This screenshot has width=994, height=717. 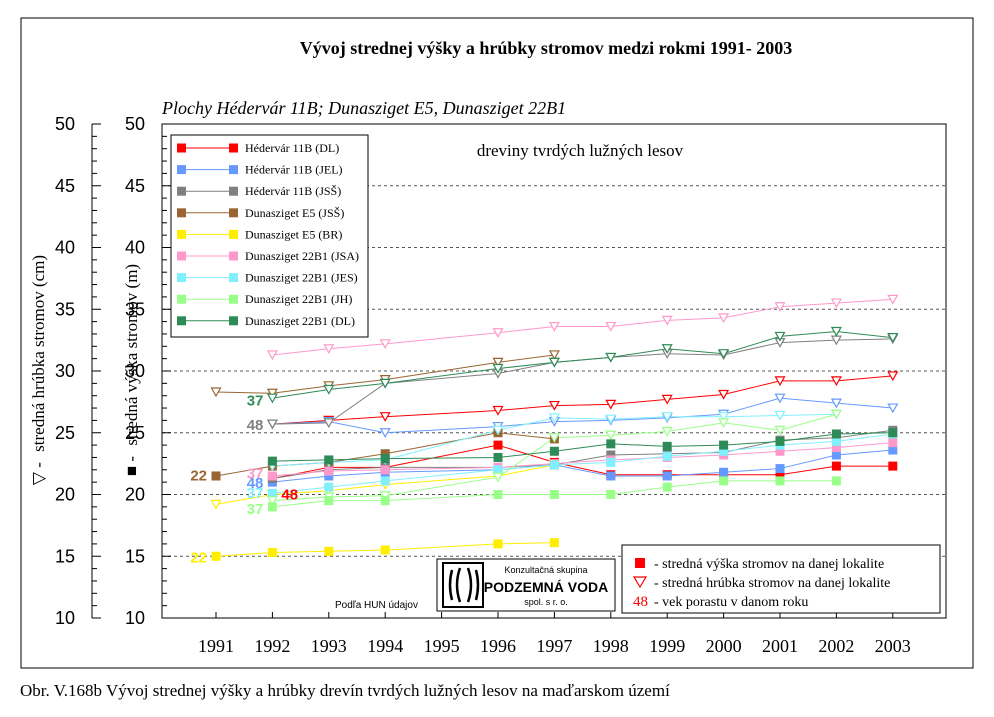 What do you see at coordinates (135, 433) in the screenshot?
I see `right-tick-label: 25` at bounding box center [135, 433].